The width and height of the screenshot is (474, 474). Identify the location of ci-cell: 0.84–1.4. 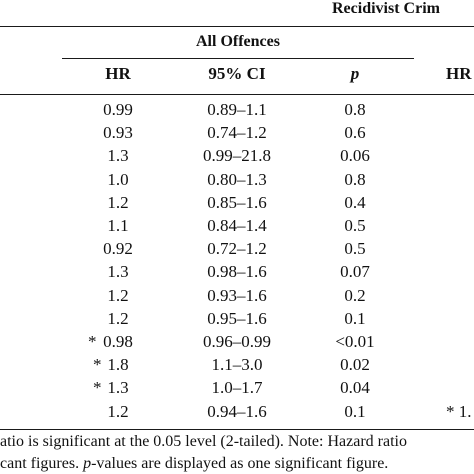
(237, 225).